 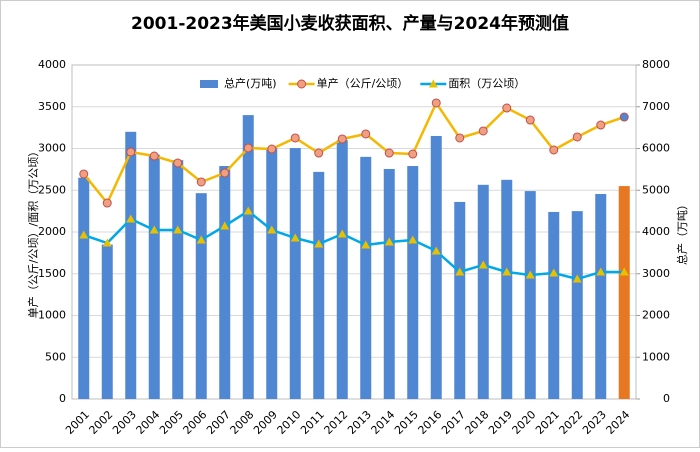 What do you see at coordinates (52, 148) in the screenshot?
I see `y-tick-label: 3000` at bounding box center [52, 148].